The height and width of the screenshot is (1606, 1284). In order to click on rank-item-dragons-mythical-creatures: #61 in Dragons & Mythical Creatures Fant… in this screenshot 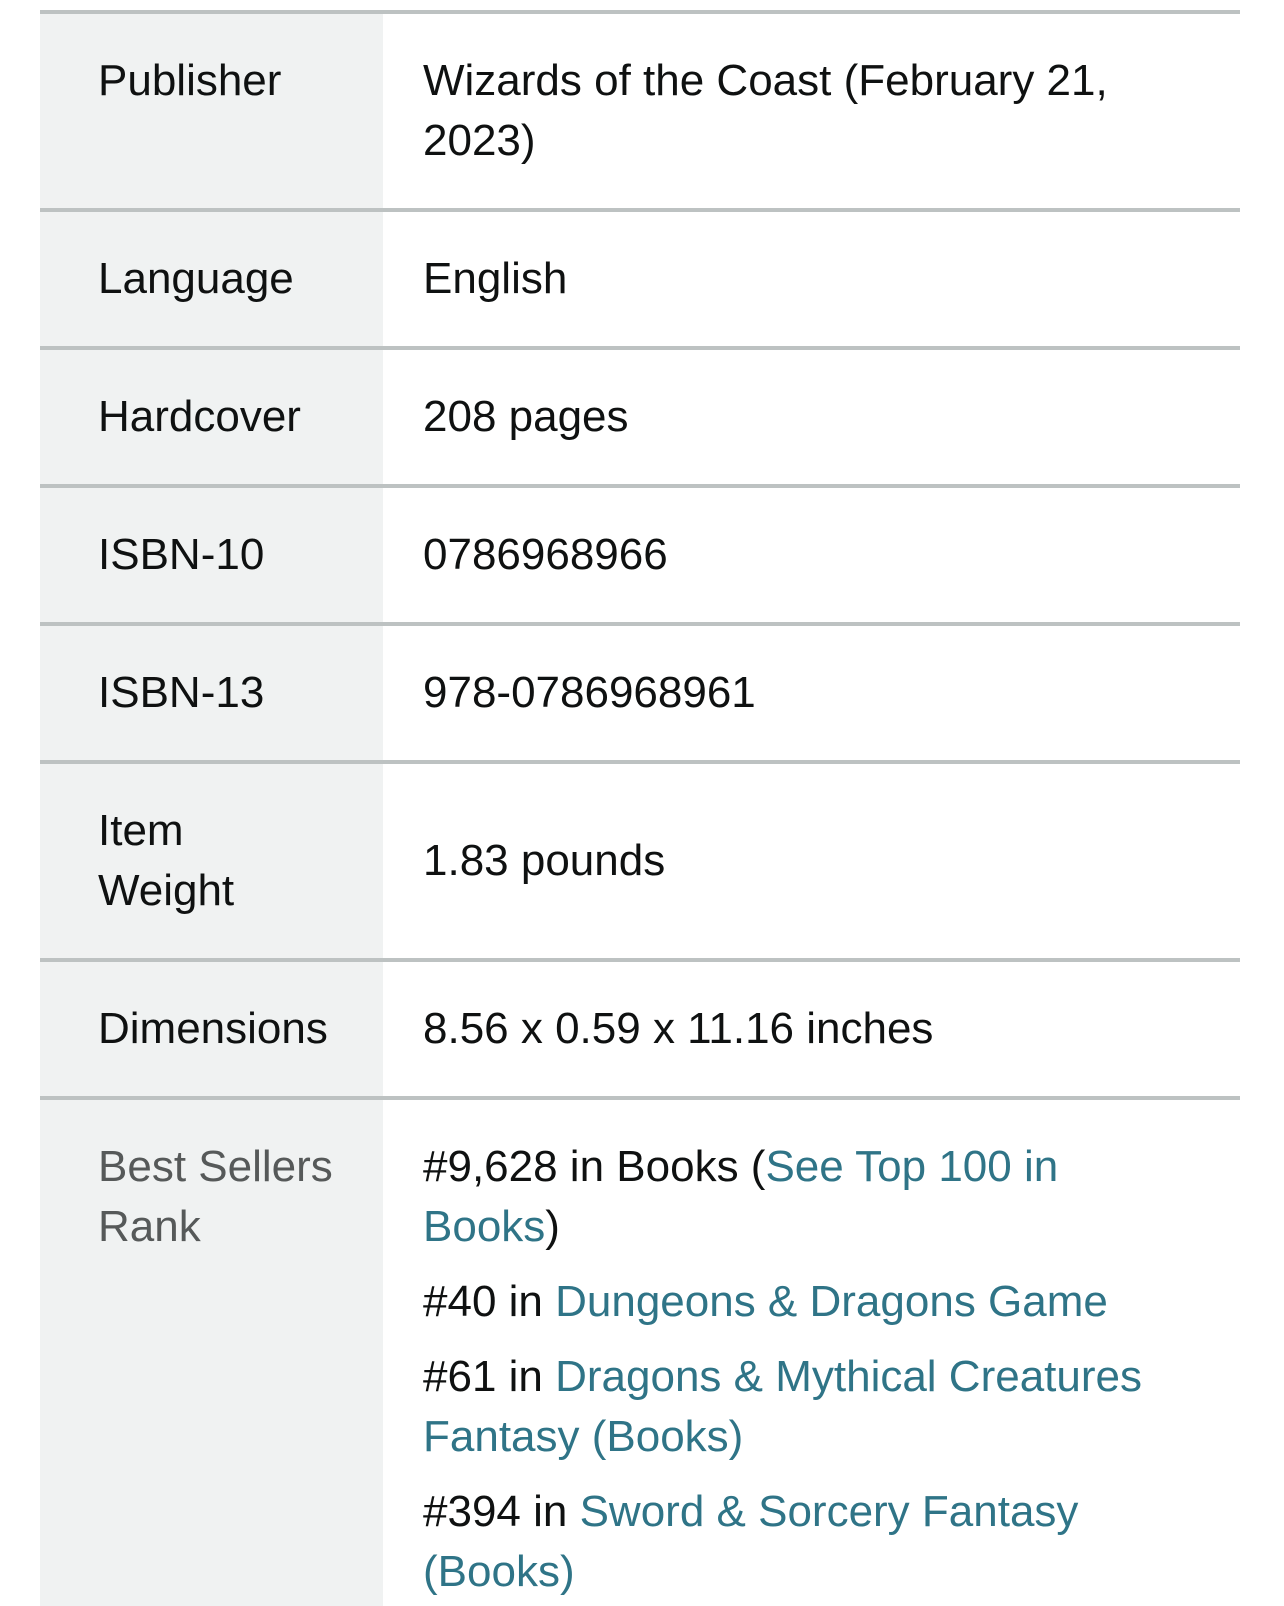, I will do `click(816, 1407)`.